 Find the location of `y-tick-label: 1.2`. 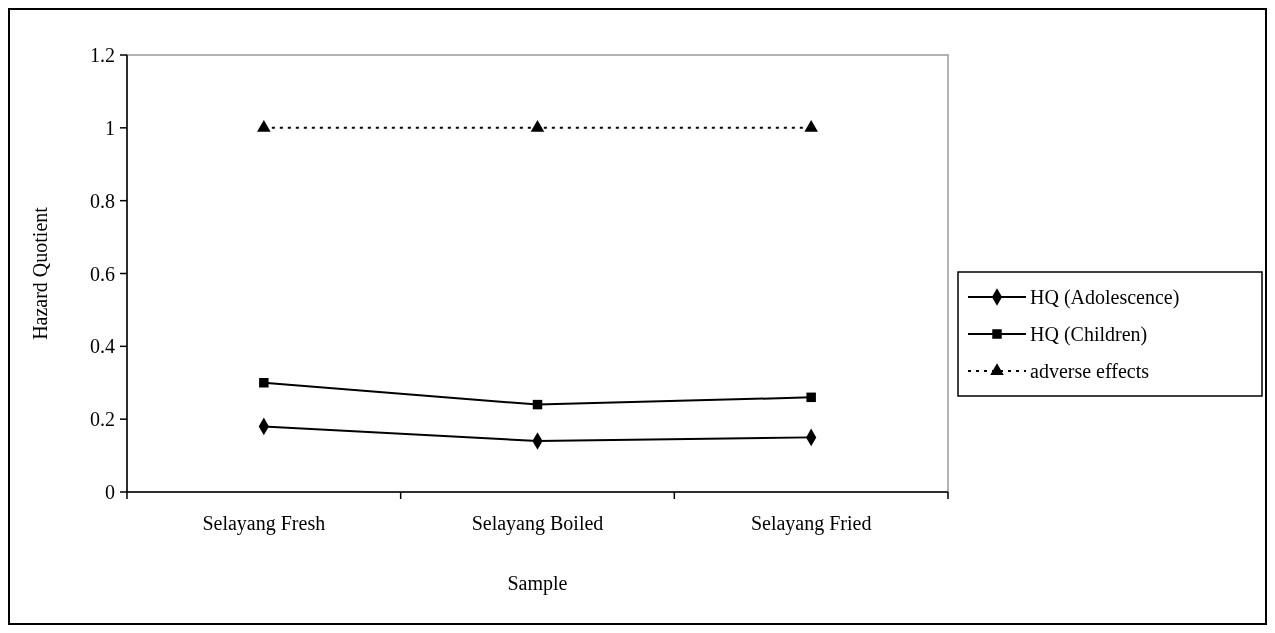

y-tick-label: 1.2 is located at coordinates (102, 55).